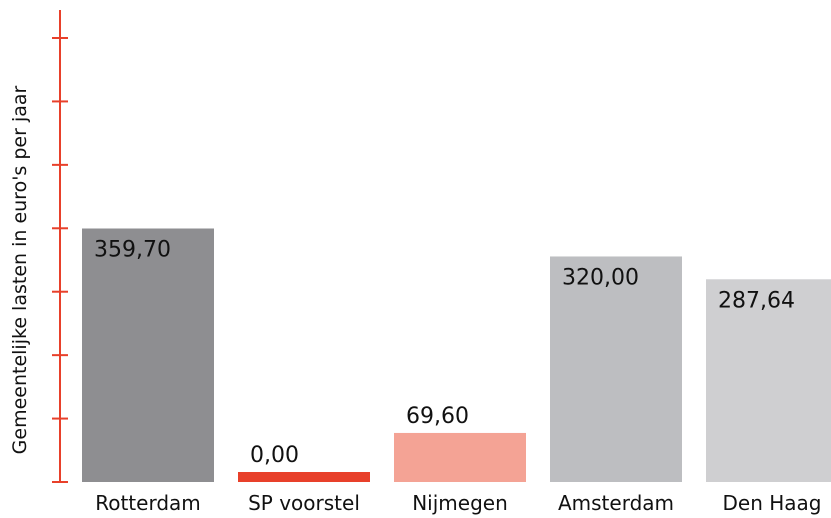  Describe the element at coordinates (772, 503) in the screenshot. I see `x-tick-label: Den Haag` at that location.